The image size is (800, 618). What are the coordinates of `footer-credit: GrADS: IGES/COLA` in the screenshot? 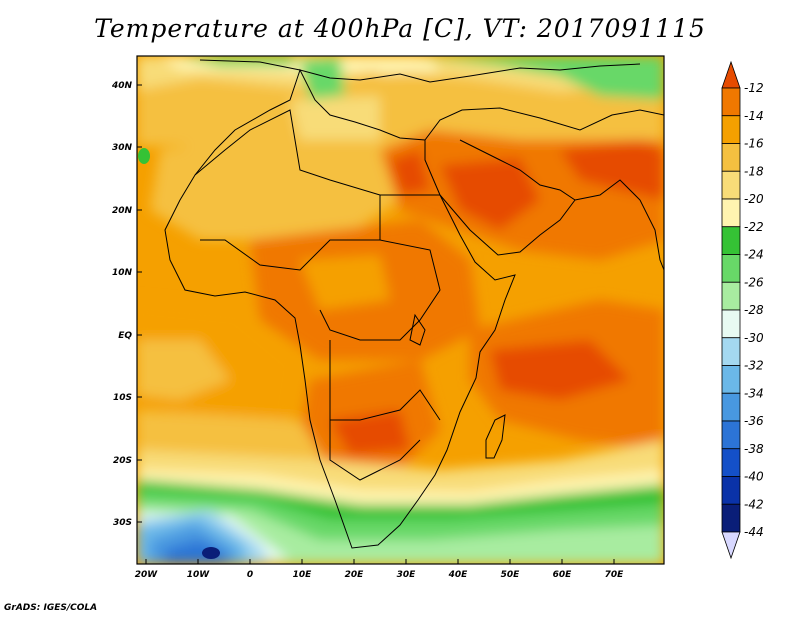 It's located at (51, 608).